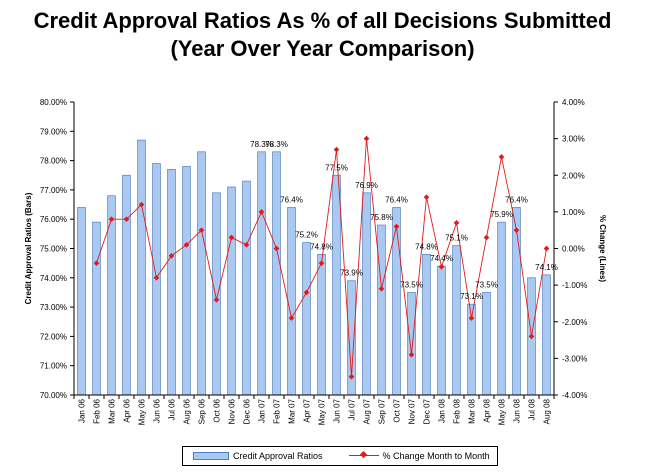  Describe the element at coordinates (573, 212) in the screenshot. I see `y2-tick-label: 1.00%` at that location.